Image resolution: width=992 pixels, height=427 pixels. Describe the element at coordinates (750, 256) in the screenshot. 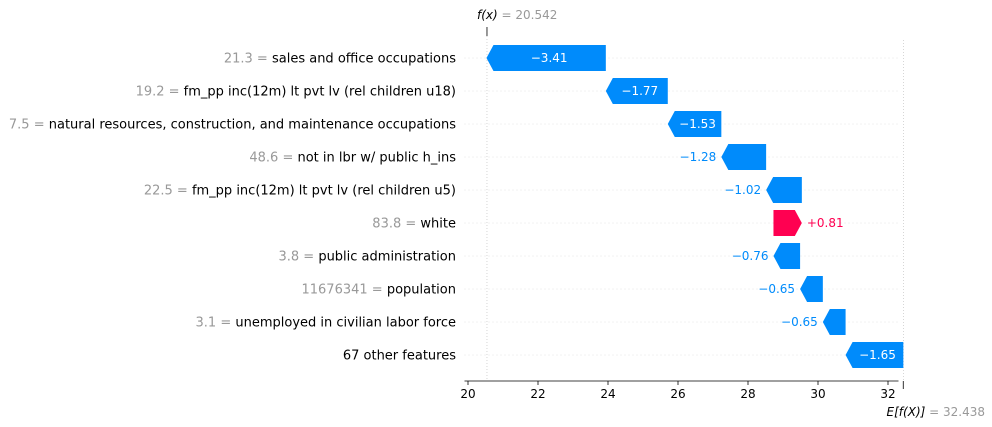

I see `bar-value-label: −0.76` at that location.